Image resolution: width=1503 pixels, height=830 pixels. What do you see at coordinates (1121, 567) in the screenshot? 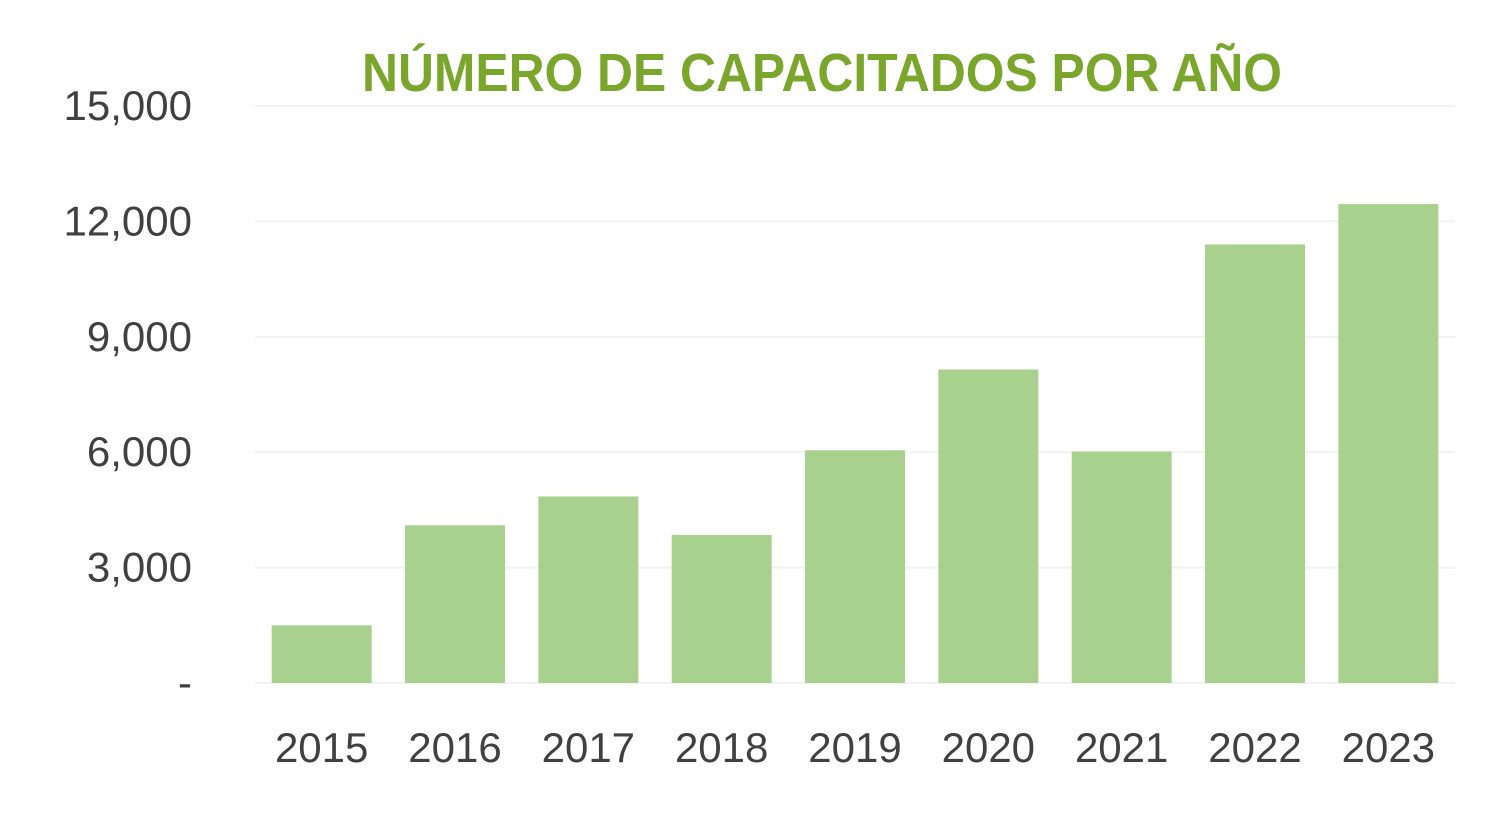
I see `bar-2021` at bounding box center [1121, 567].